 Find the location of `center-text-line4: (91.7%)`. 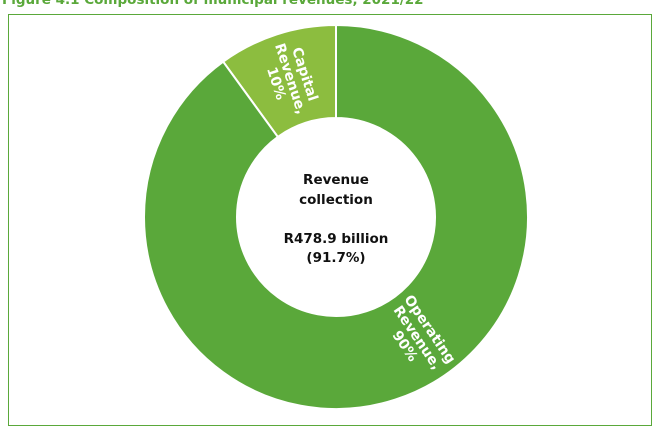

center-text-line4: (91.7%) is located at coordinates (335, 258).